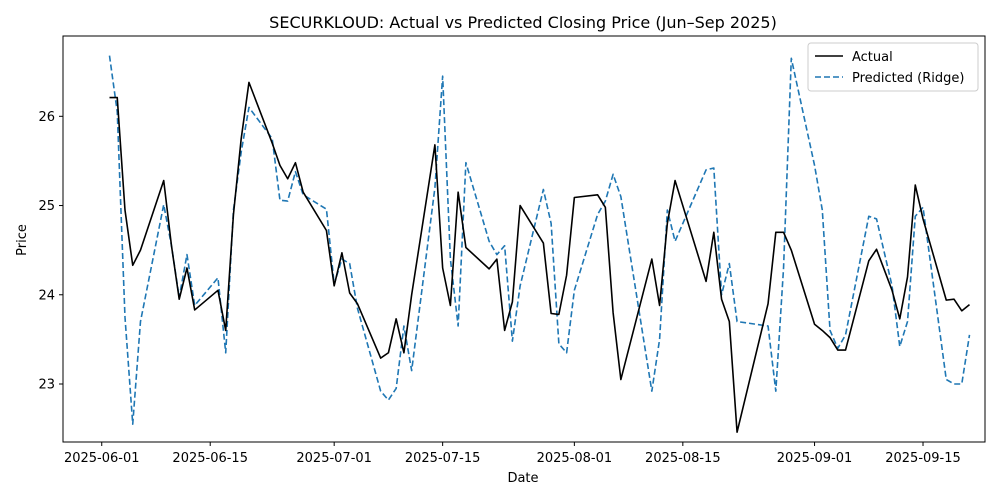 This screenshot has height=500, width=1000. Describe the element at coordinates (46, 206) in the screenshot. I see `y-tick-label-2: 25` at that location.